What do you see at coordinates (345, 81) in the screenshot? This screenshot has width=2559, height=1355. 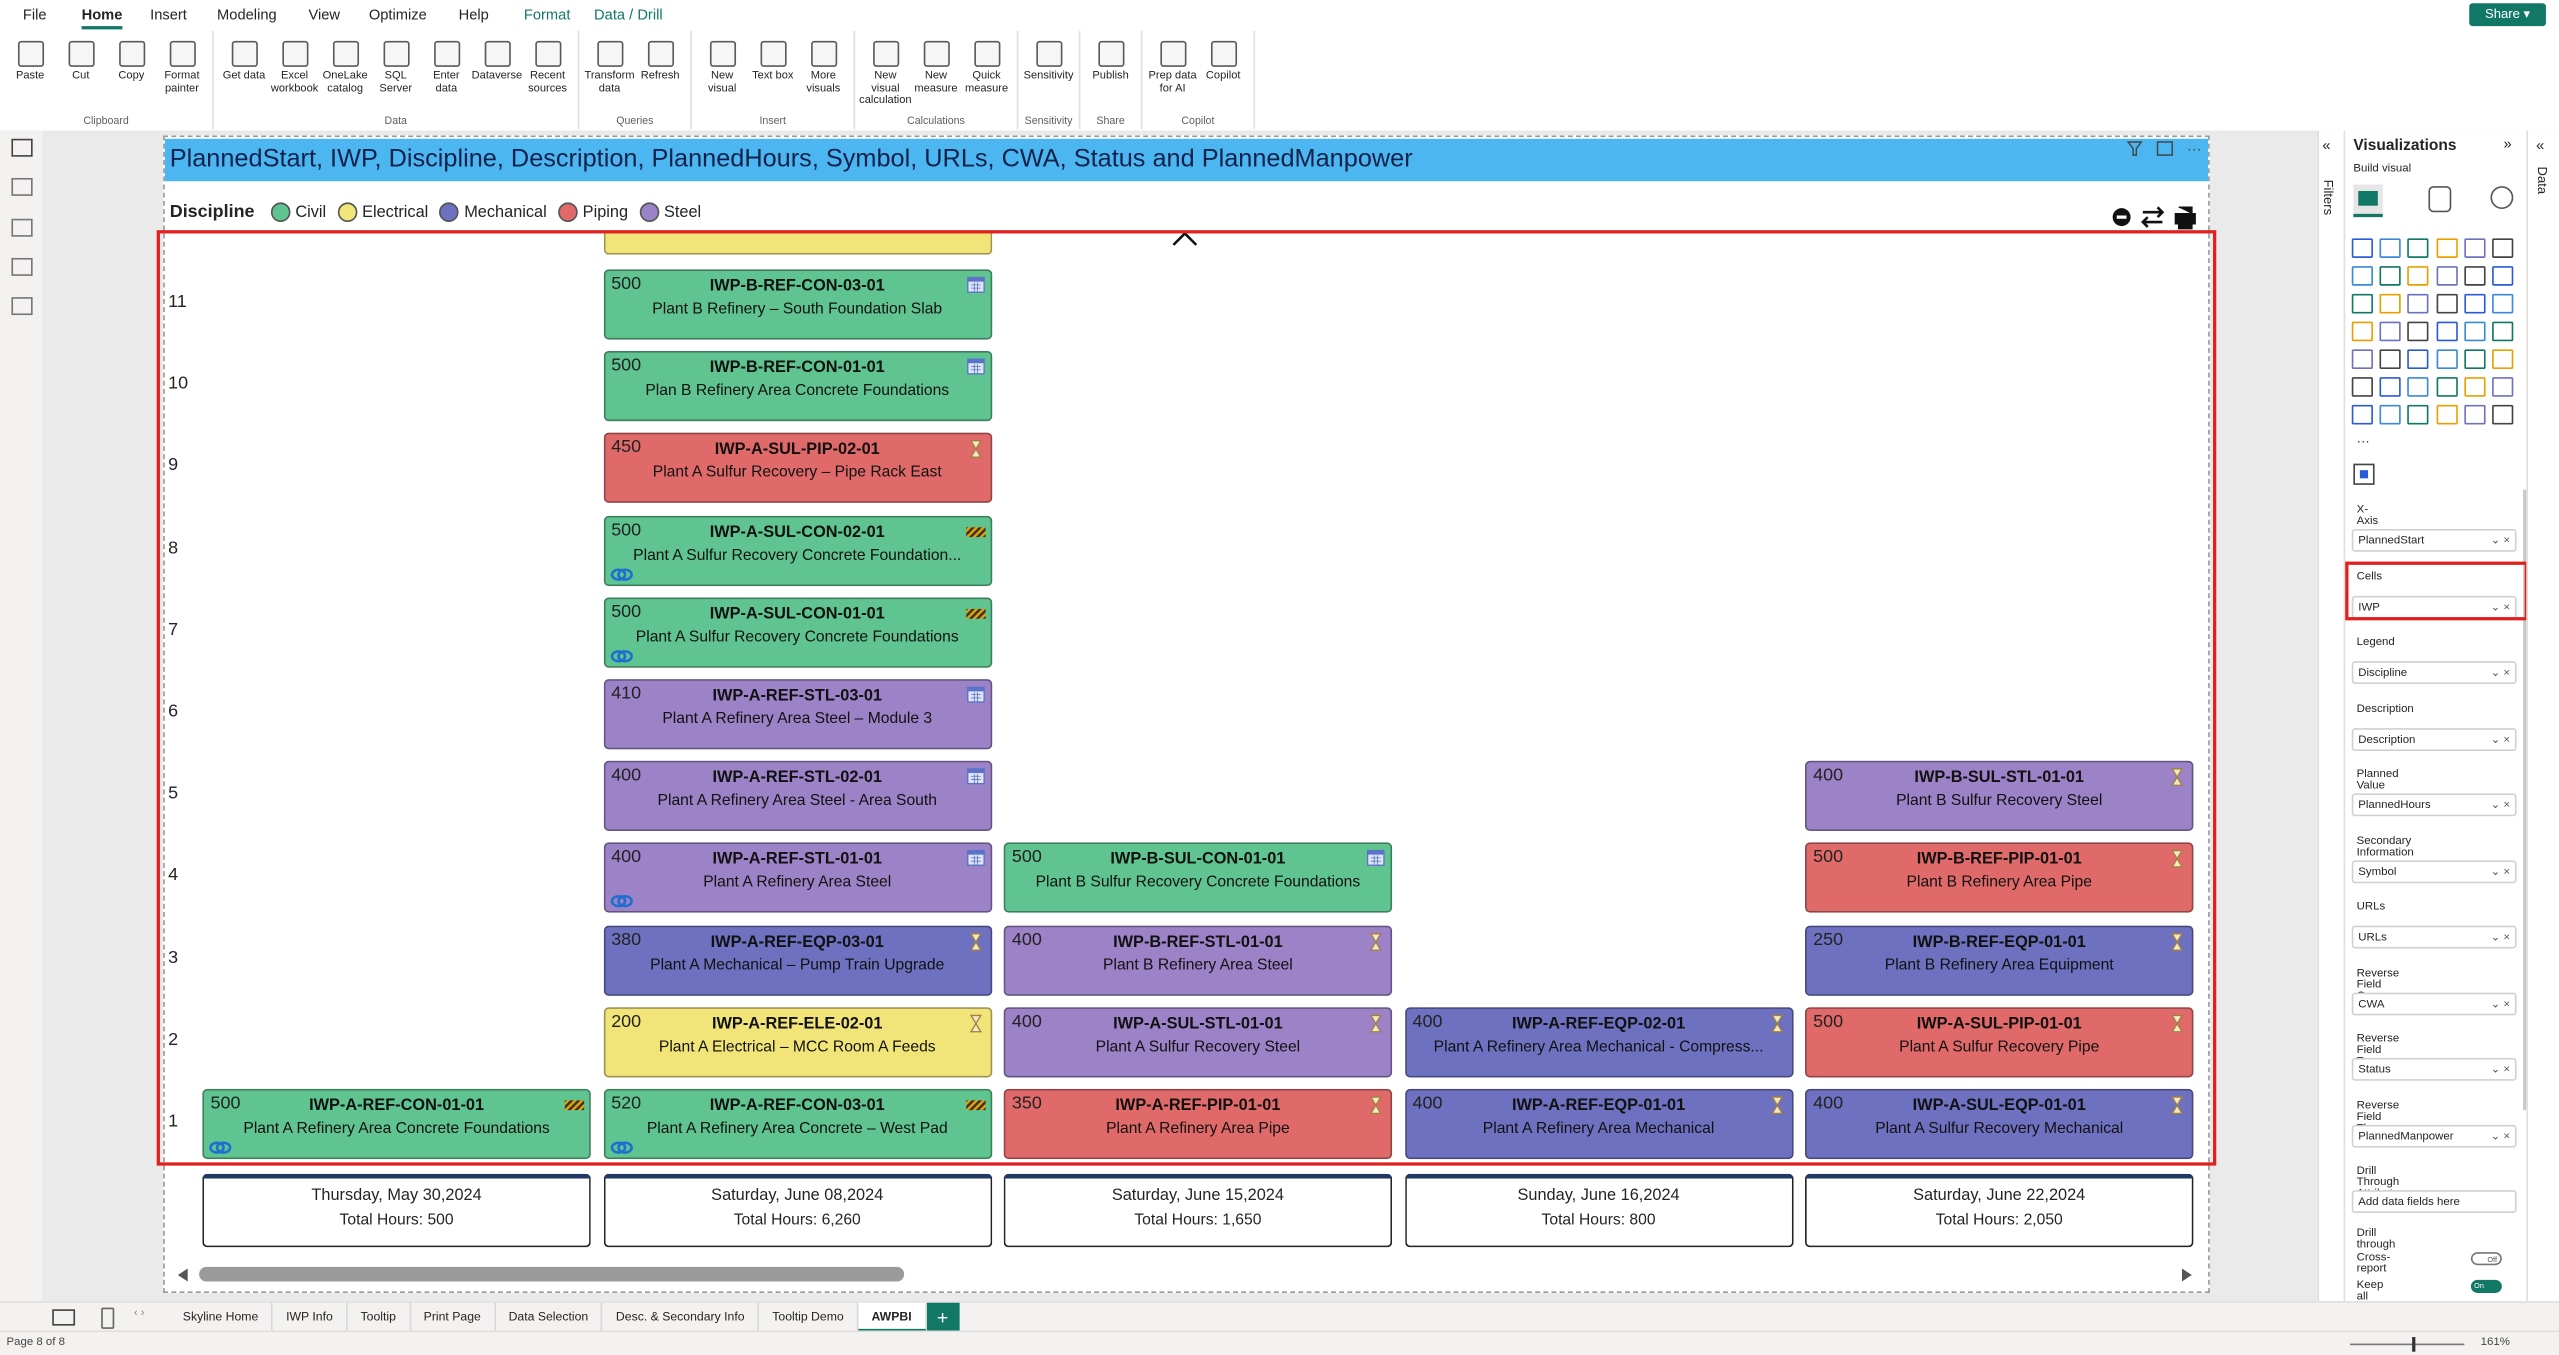 I see `ribbon-button: OneLake catalog` at bounding box center [345, 81].